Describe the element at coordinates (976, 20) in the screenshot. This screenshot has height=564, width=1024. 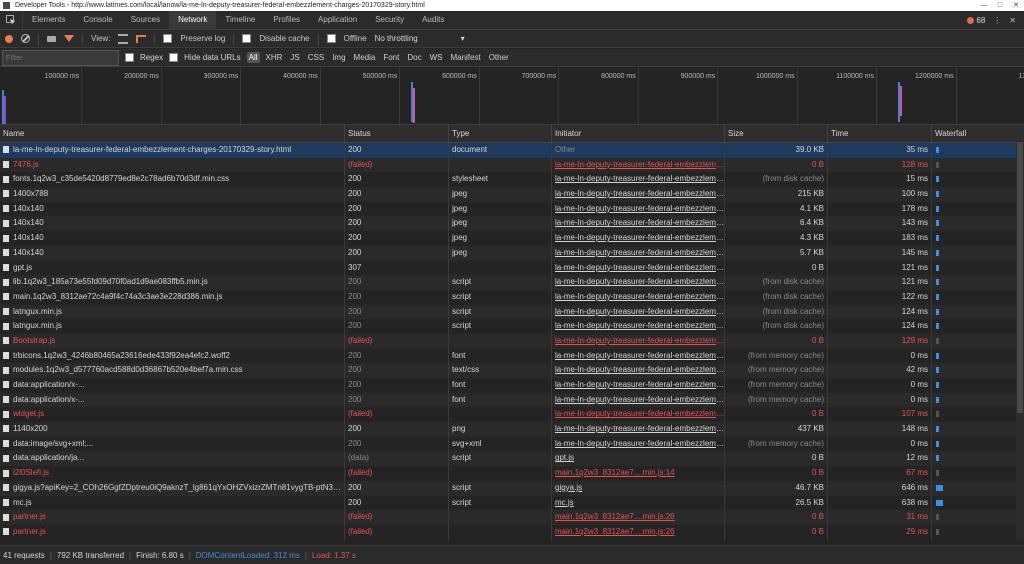
I see `error-badge: 68` at that location.